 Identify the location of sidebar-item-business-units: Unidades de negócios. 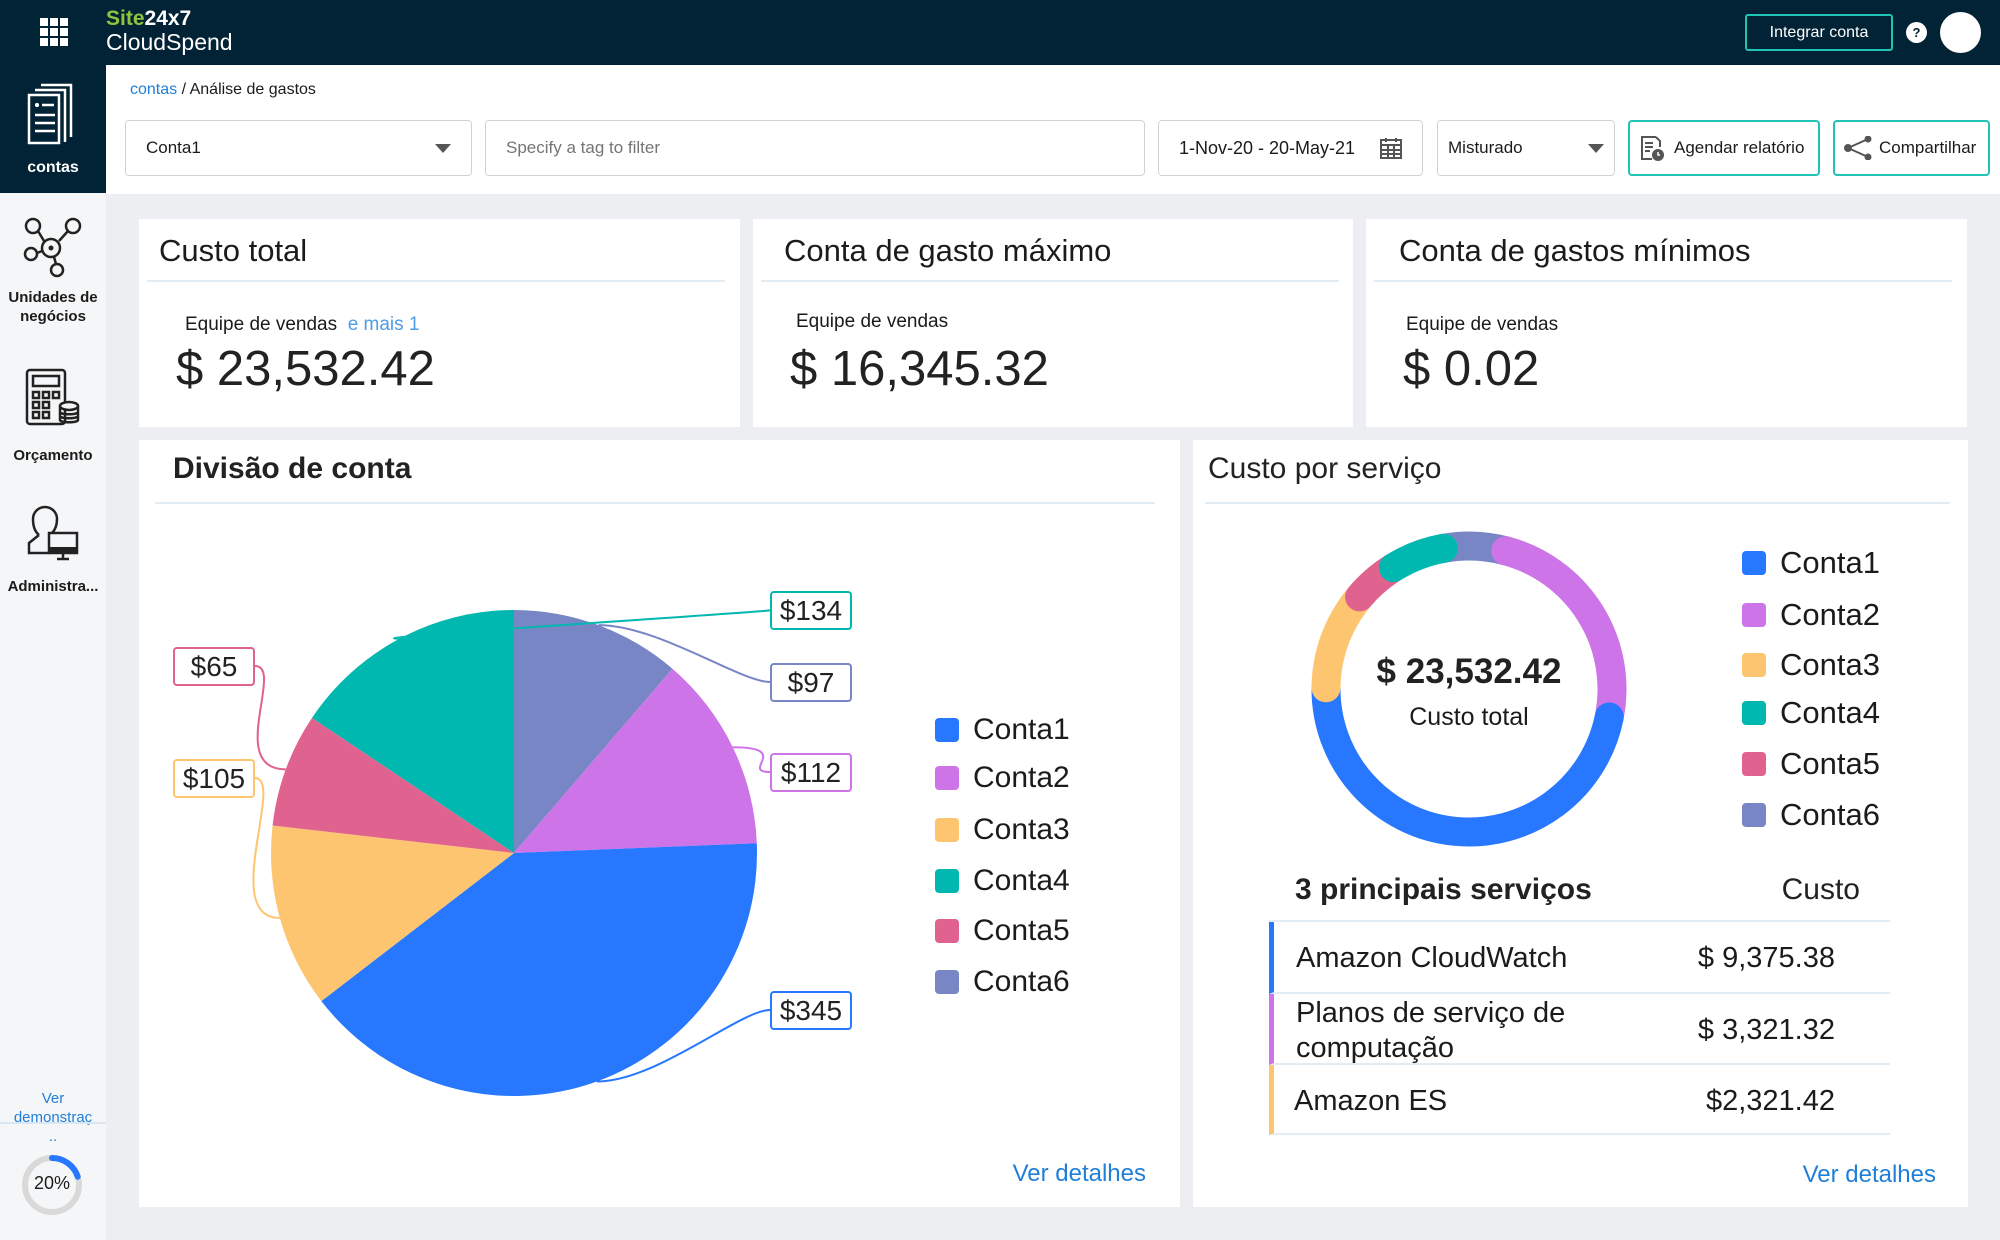
(53, 271).